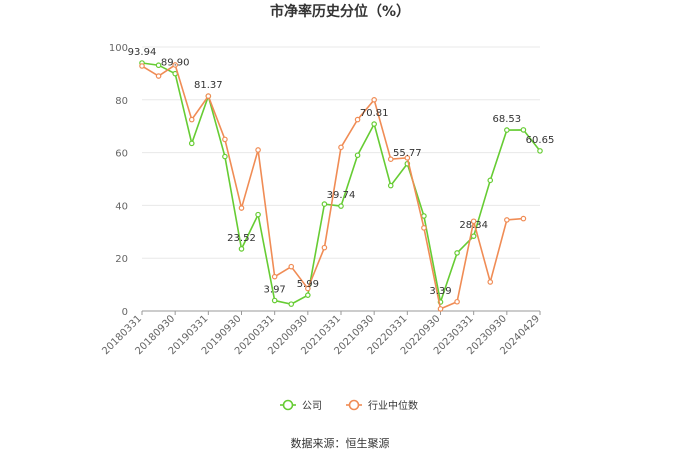 The width and height of the screenshot is (680, 460). I want to click on y-tick-label: 40, so click(121, 206).